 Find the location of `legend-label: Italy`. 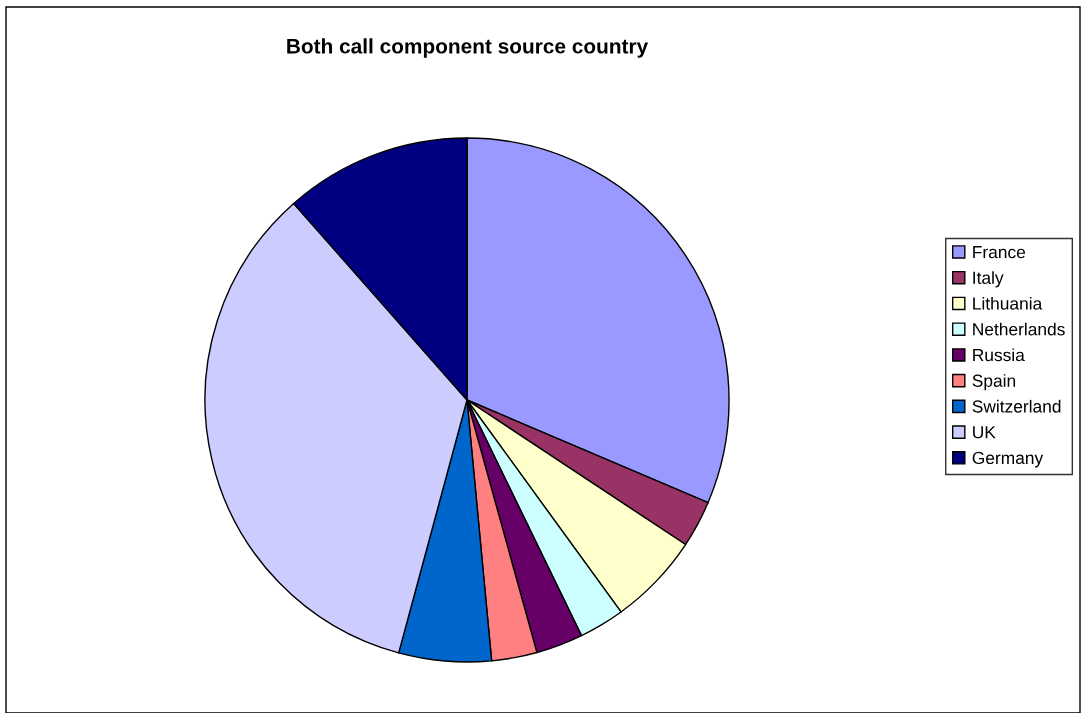

legend-label: Italy is located at coordinates (988, 279).